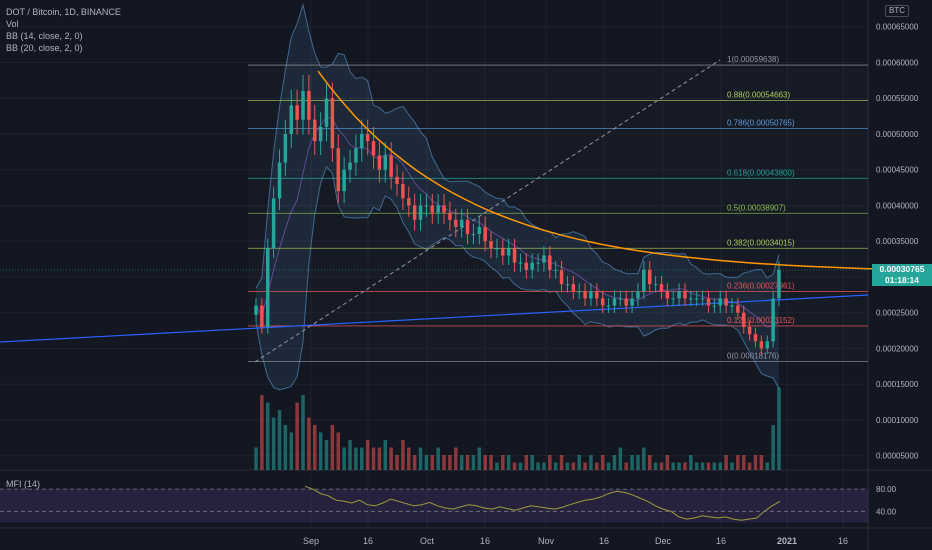 The height and width of the screenshot is (550, 932). Describe the element at coordinates (897, 98) in the screenshot. I see `price-tick-label: 0.00055000` at that location.